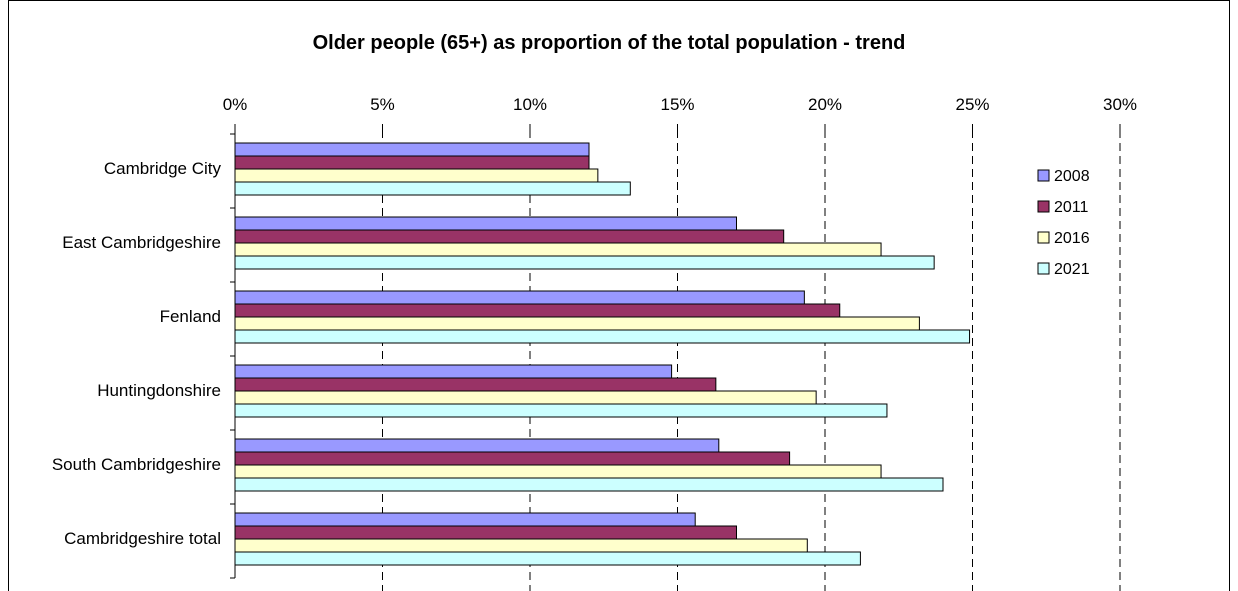 The width and height of the screenshot is (1238, 591). Describe the element at coordinates (136, 464) in the screenshot. I see `category-label-south-cambridgeshire: South Cambridgeshire` at that location.